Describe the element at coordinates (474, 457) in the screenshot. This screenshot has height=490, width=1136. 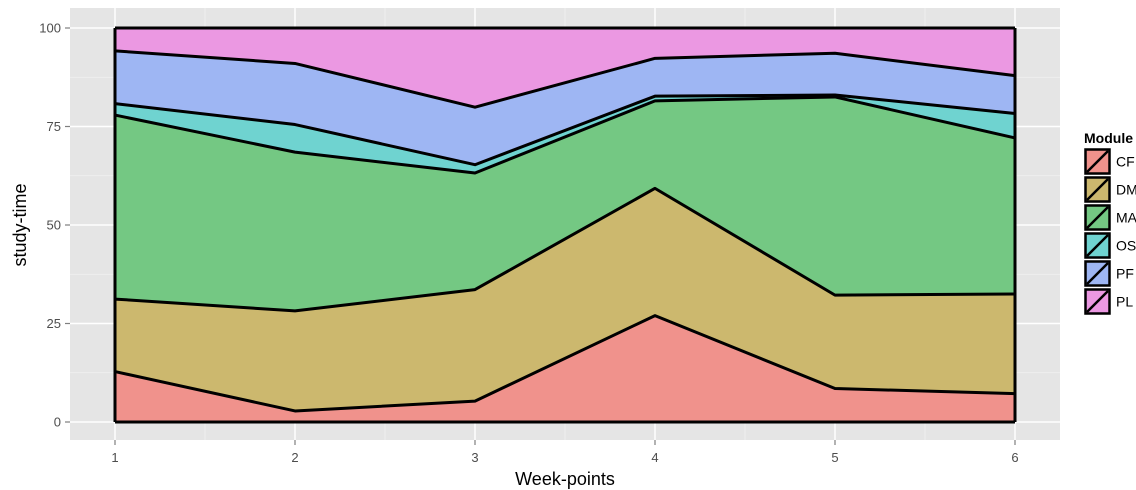
I see `x-tick-label: 3` at that location.